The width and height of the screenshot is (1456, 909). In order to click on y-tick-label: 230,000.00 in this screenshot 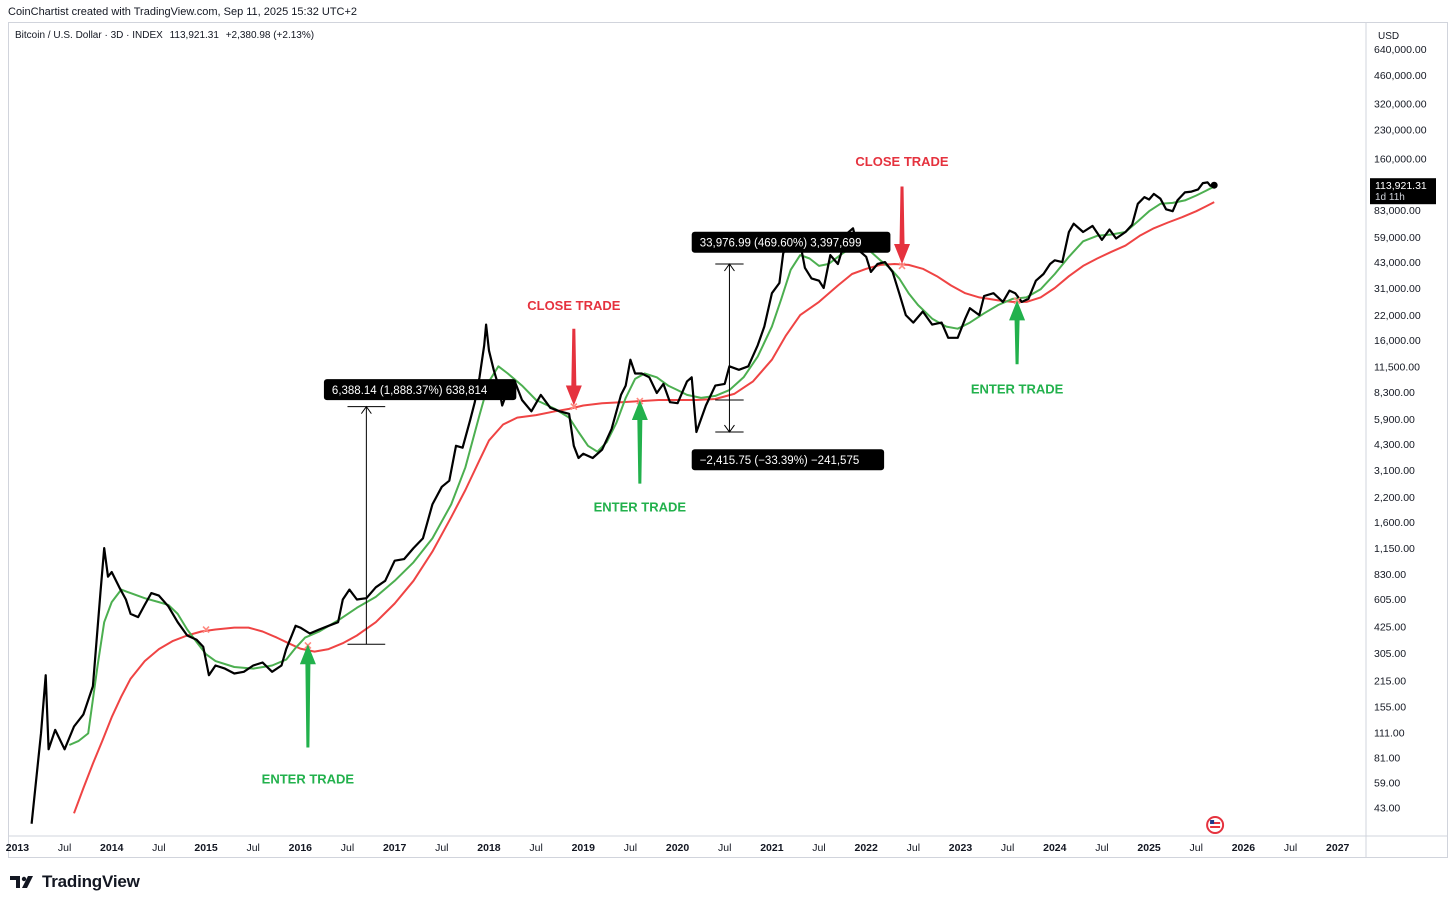, I will do `click(1400, 131)`.